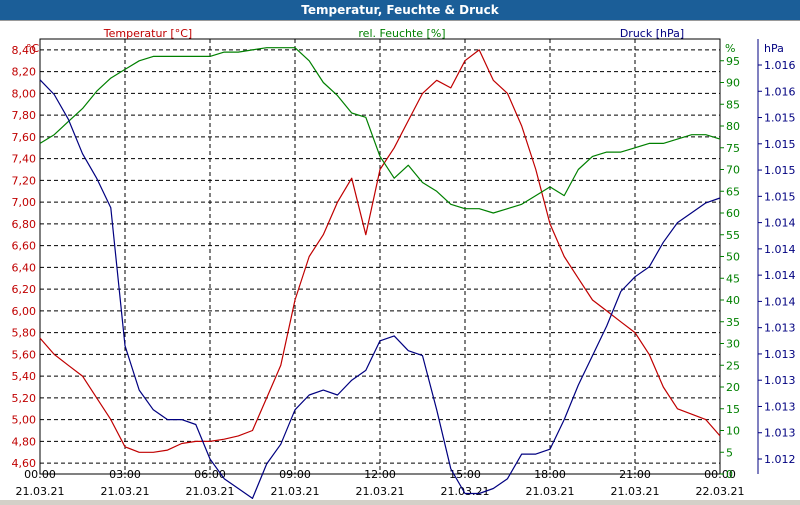  What do you see at coordinates (733, 235) in the screenshot?
I see `humidity-tick-label: 55` at bounding box center [733, 235].